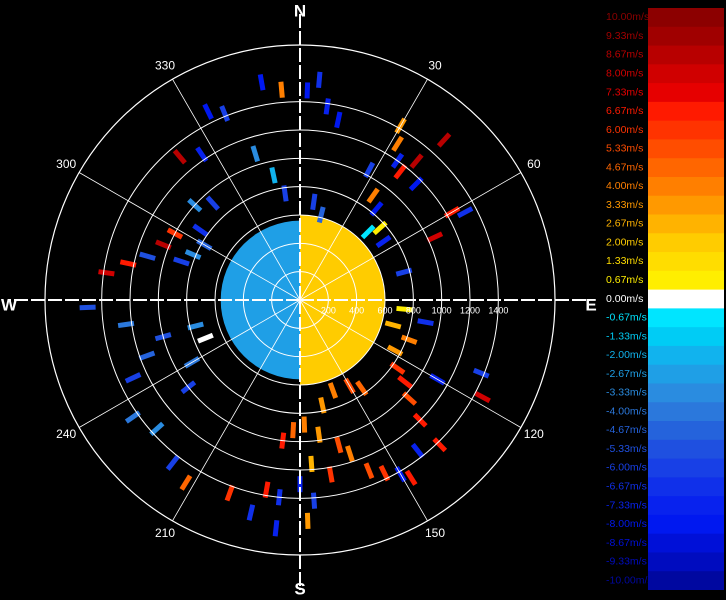  I want to click on colorbar-label-25: -6.67m/s, so click(626, 487).